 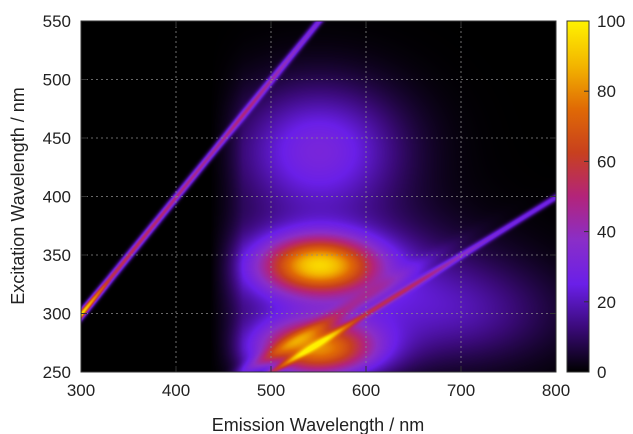 What do you see at coordinates (606, 161) in the screenshot?
I see `colorbar-tick-label: 60` at bounding box center [606, 161].